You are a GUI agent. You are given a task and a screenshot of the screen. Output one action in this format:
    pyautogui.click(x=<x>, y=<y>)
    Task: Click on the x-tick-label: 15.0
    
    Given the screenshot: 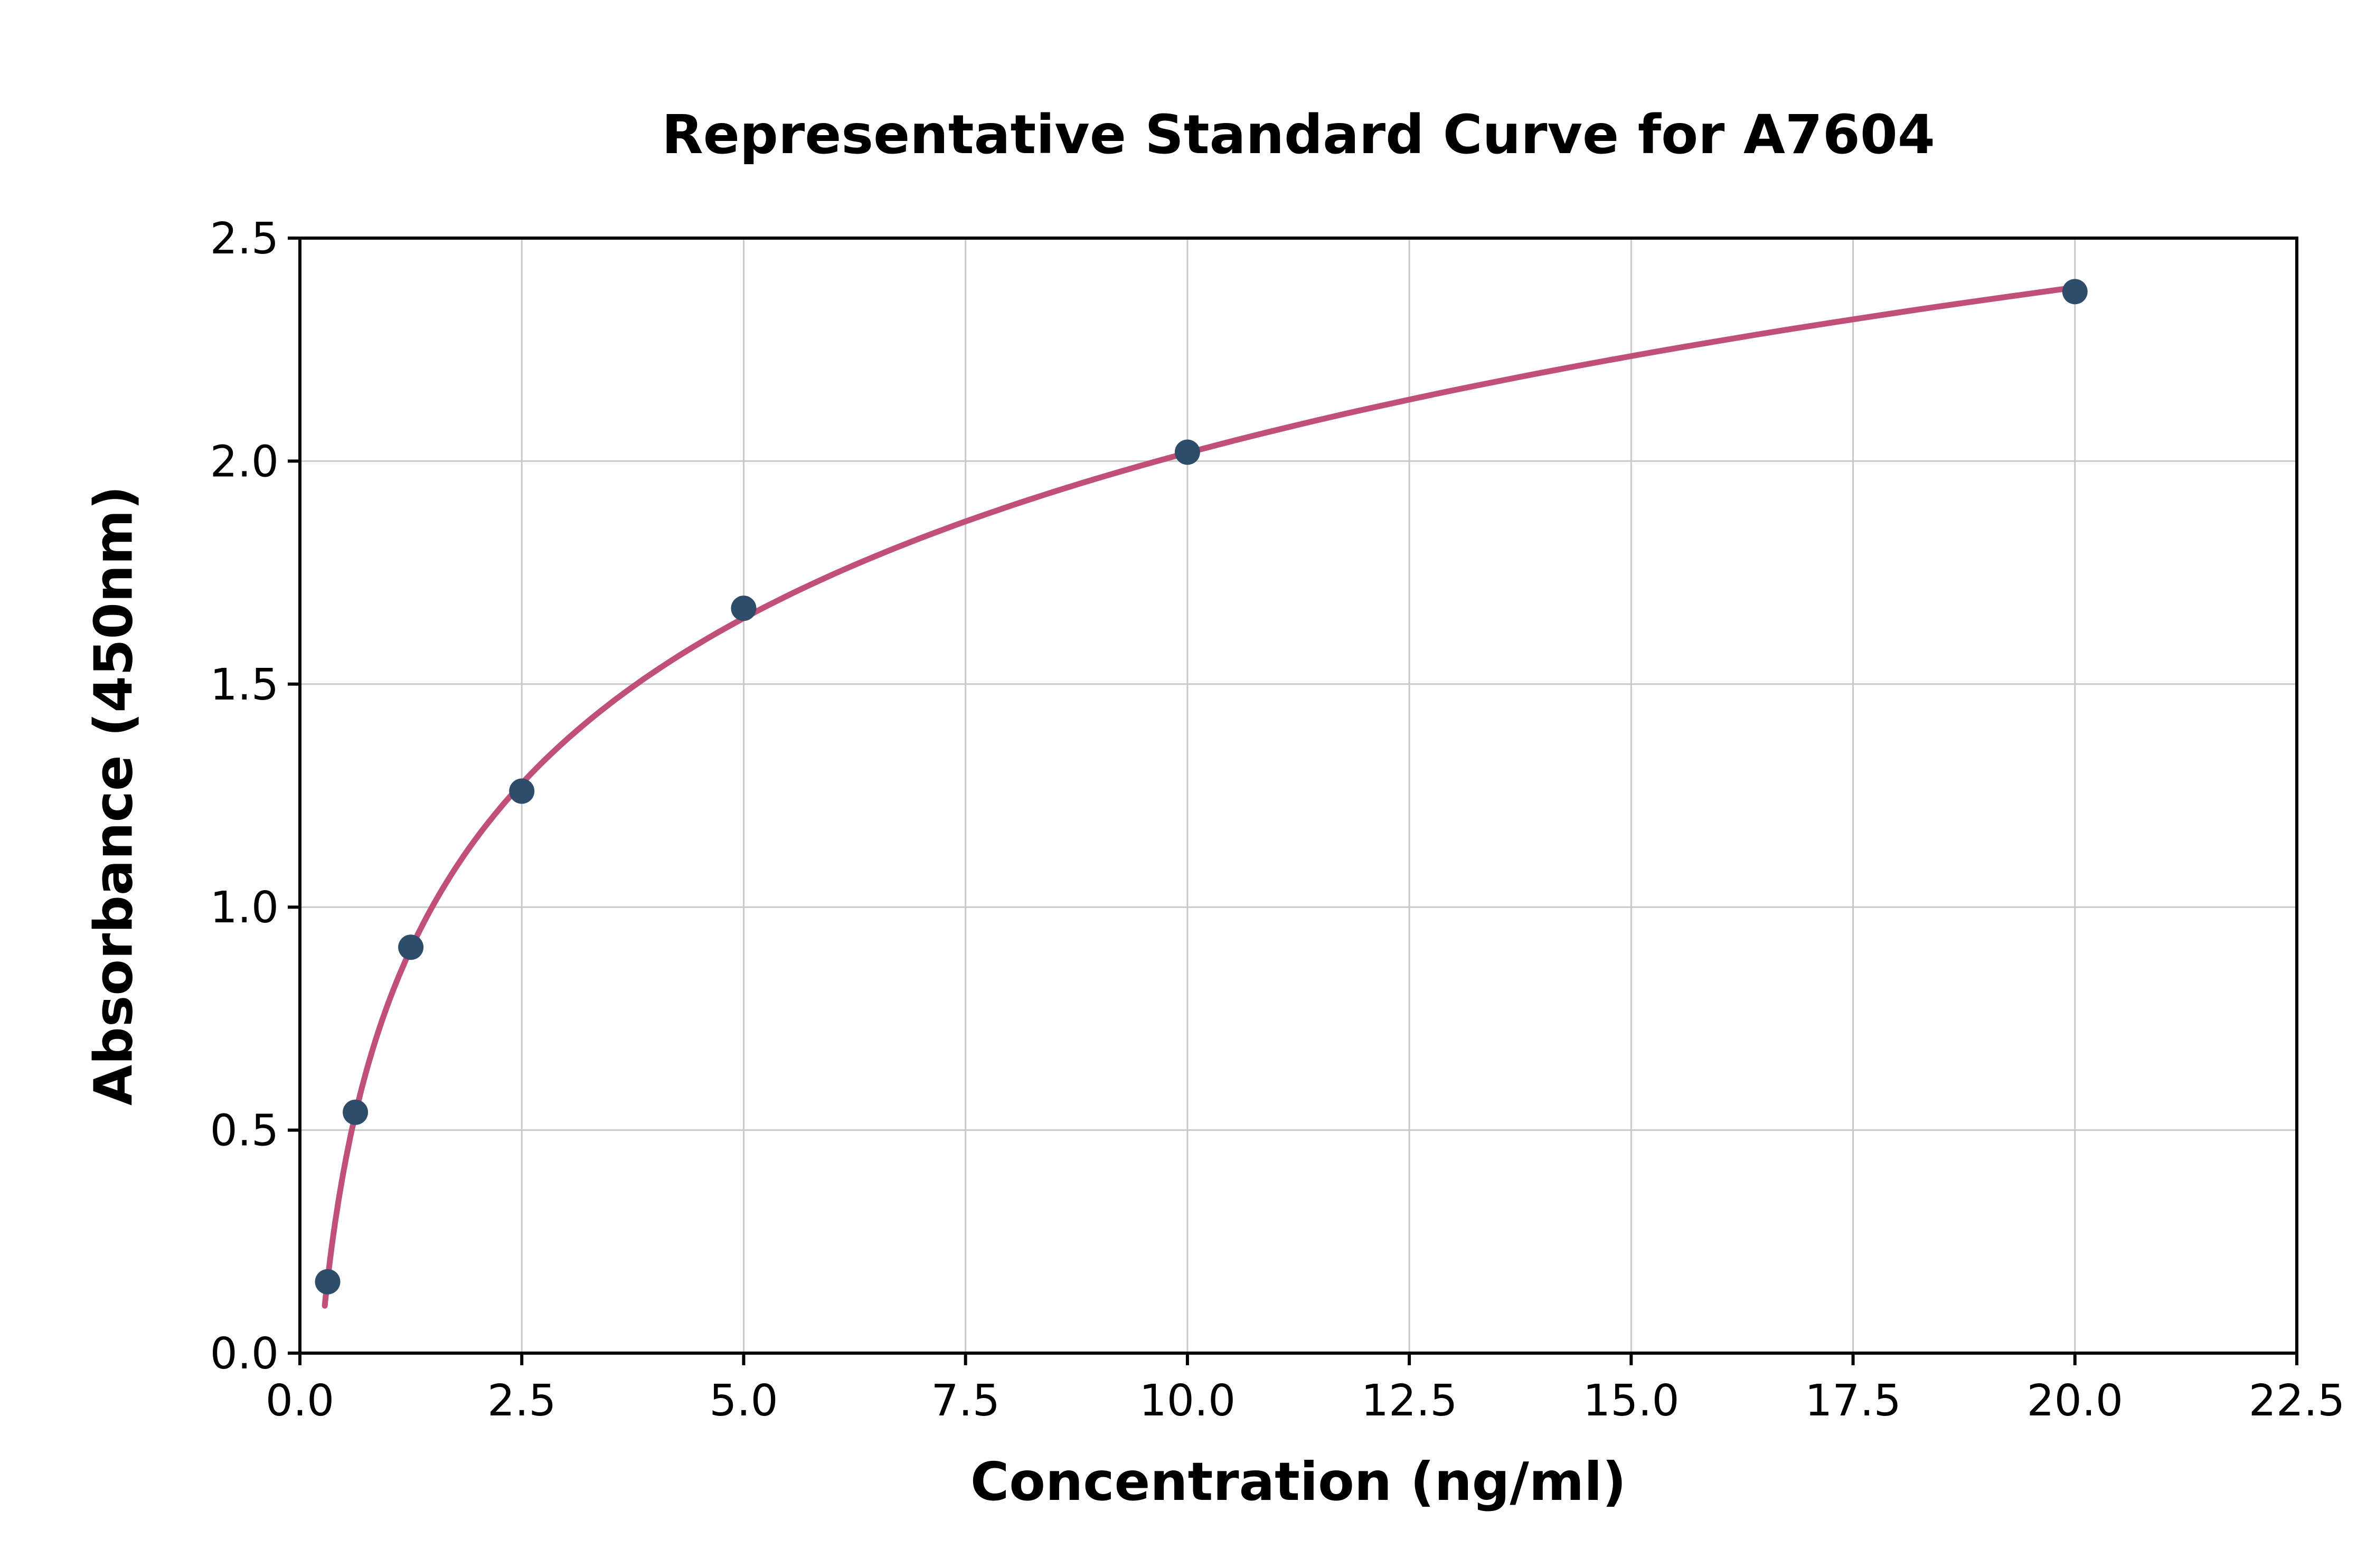 What is the action you would take?
    pyautogui.click(x=1632, y=1401)
    